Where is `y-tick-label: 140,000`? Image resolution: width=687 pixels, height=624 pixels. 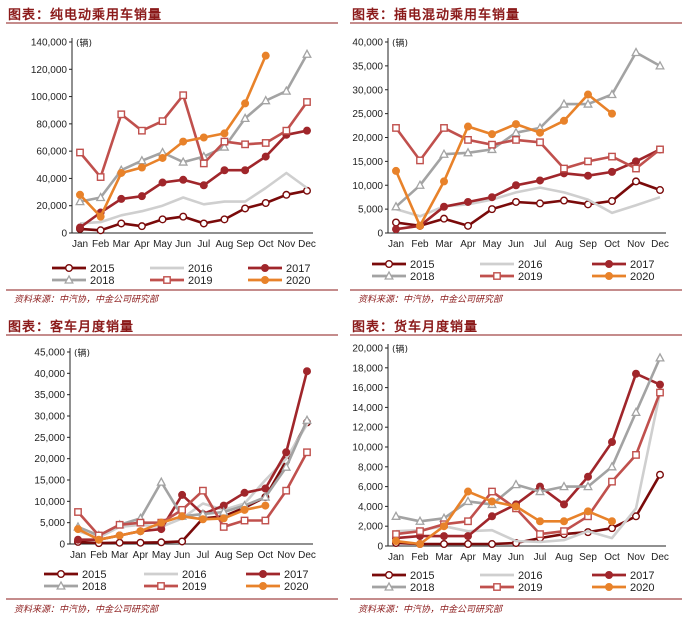 y-tick-label: 140,000 is located at coordinates (49, 43).